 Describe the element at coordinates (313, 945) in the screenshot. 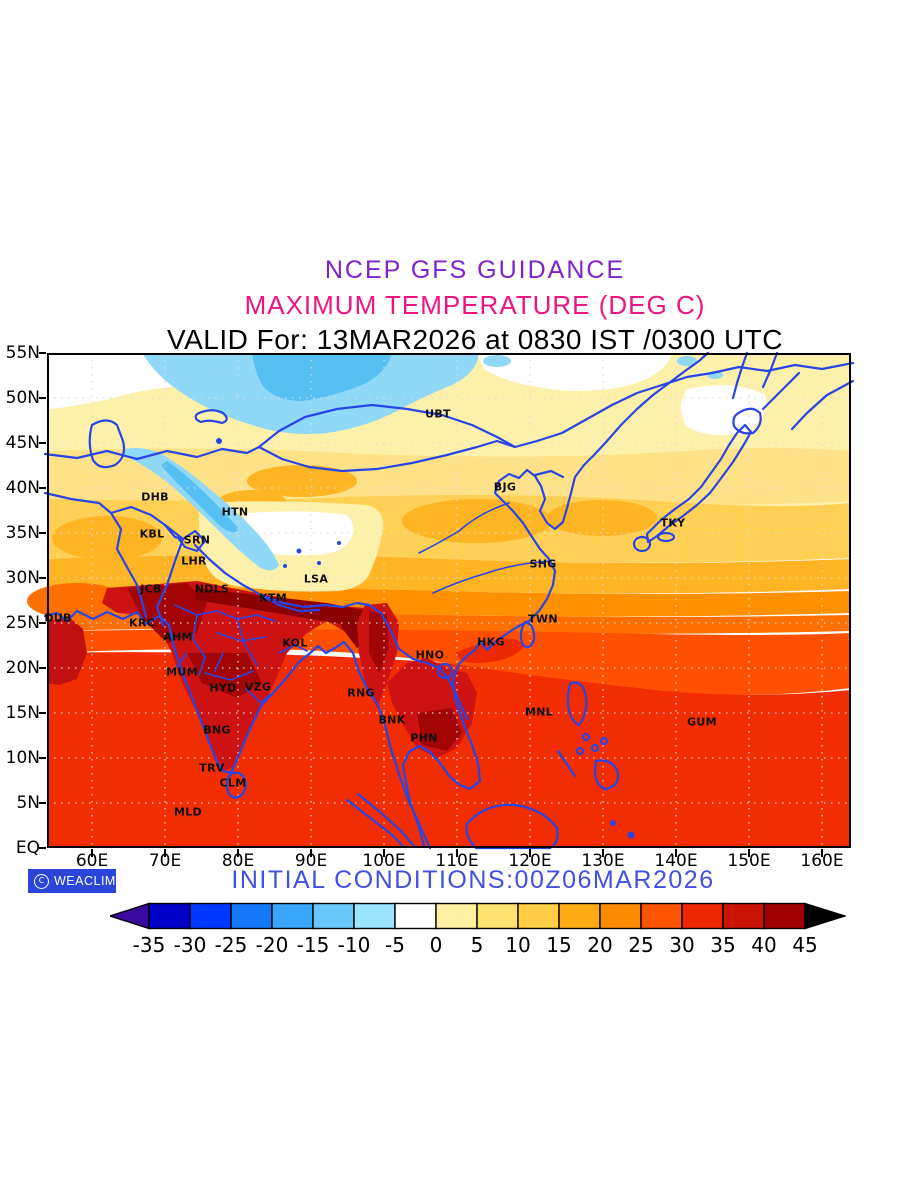

I see `colorbar-tick--15: -15` at that location.